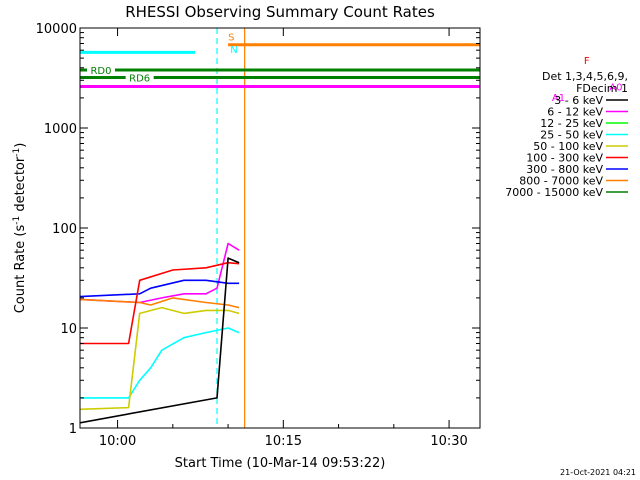 The image size is (640, 480). What do you see at coordinates (117, 441) in the screenshot?
I see `x-tick-label: 10:00` at bounding box center [117, 441].